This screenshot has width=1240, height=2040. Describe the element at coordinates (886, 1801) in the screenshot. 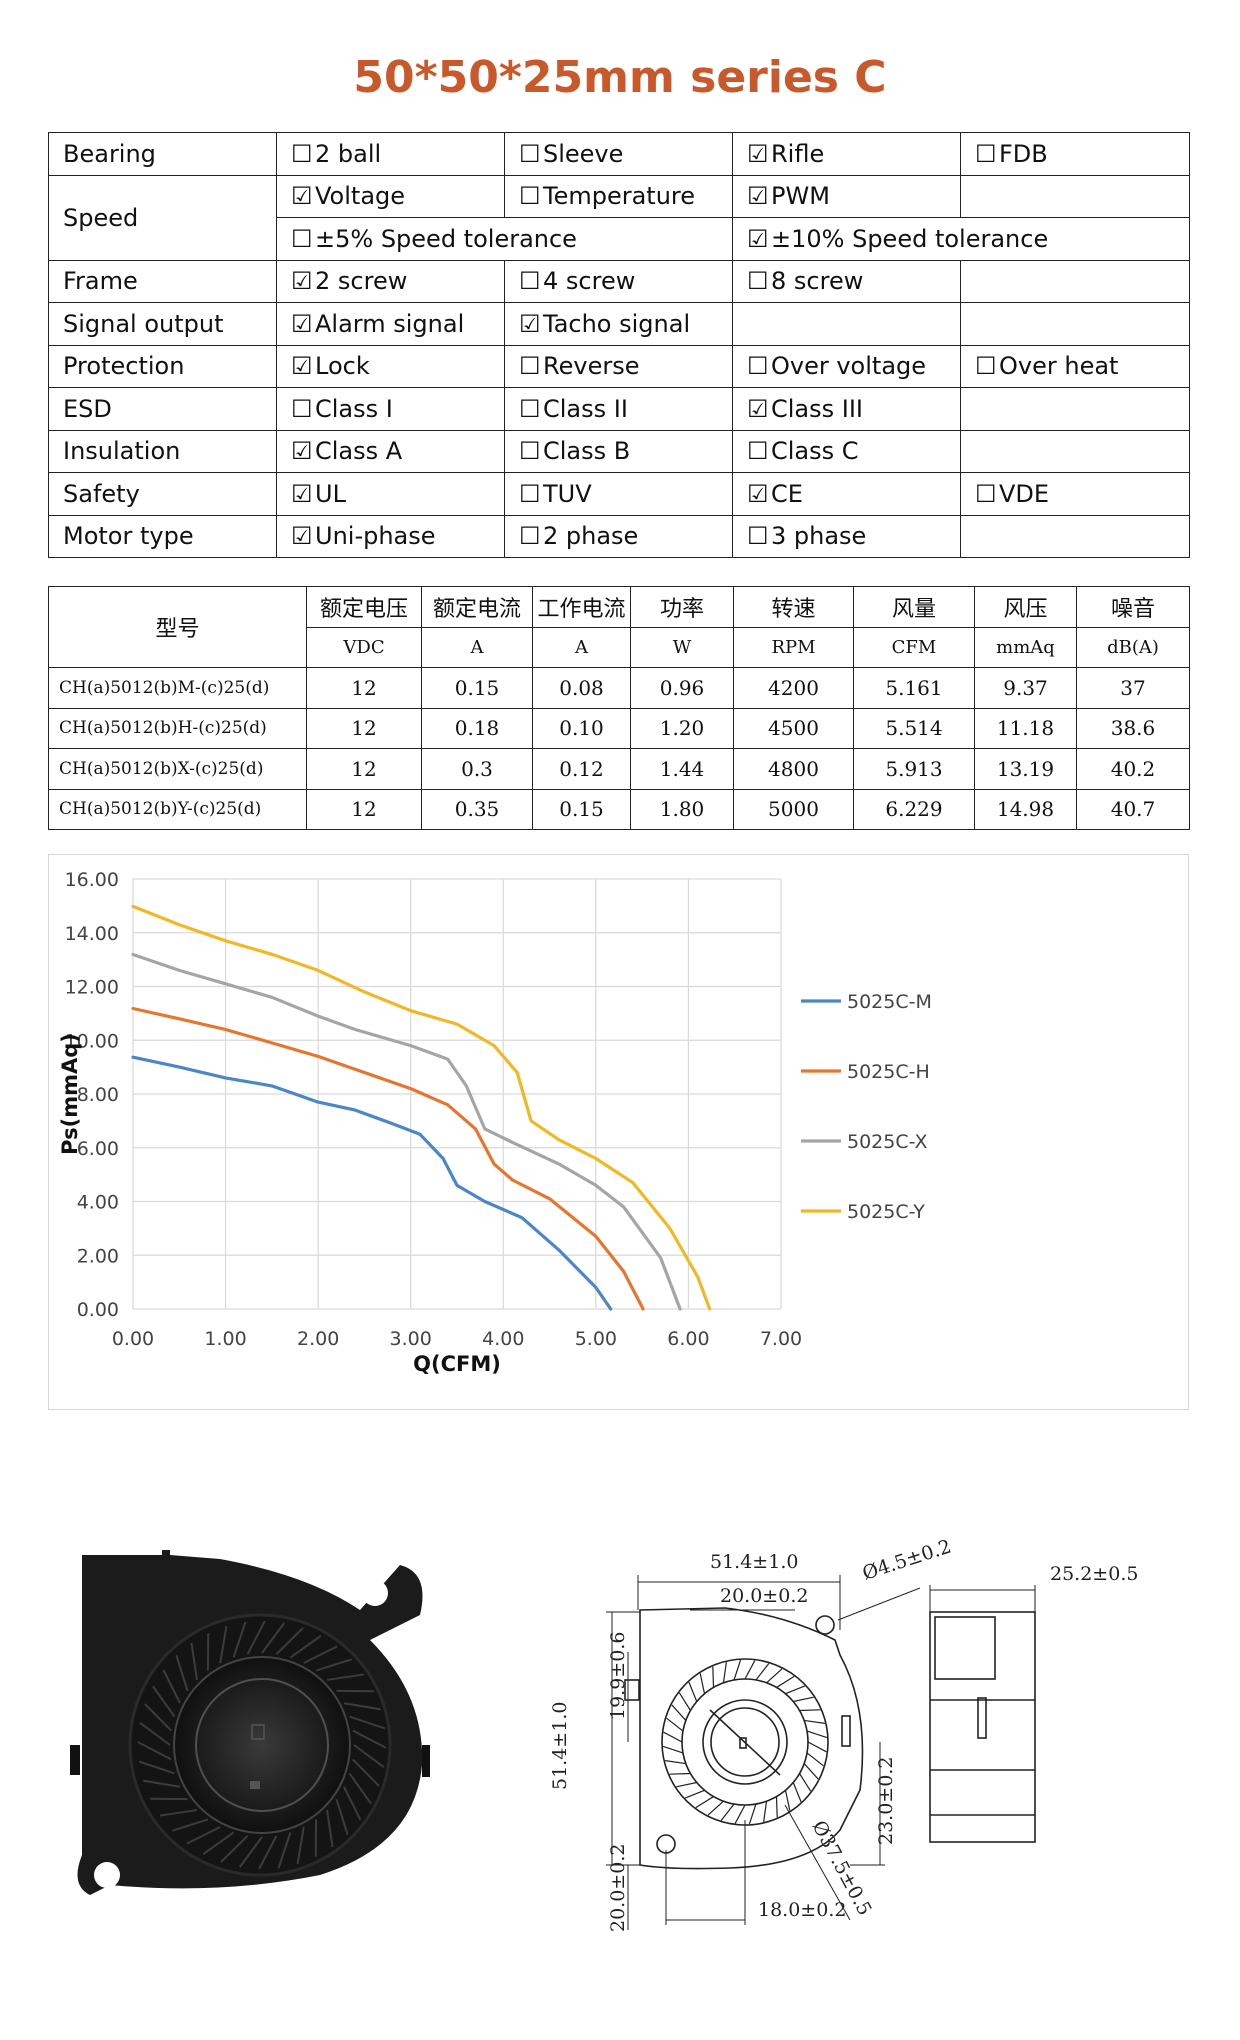

I see `dim-center-height: 23.0±0.2` at that location.